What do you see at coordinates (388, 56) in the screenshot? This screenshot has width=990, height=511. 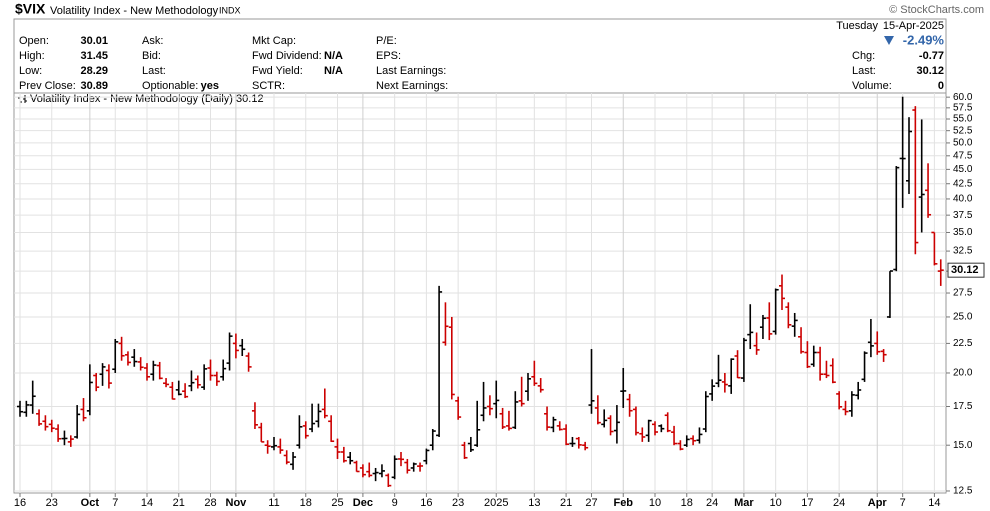 I see `field-label: EPS:` at bounding box center [388, 56].